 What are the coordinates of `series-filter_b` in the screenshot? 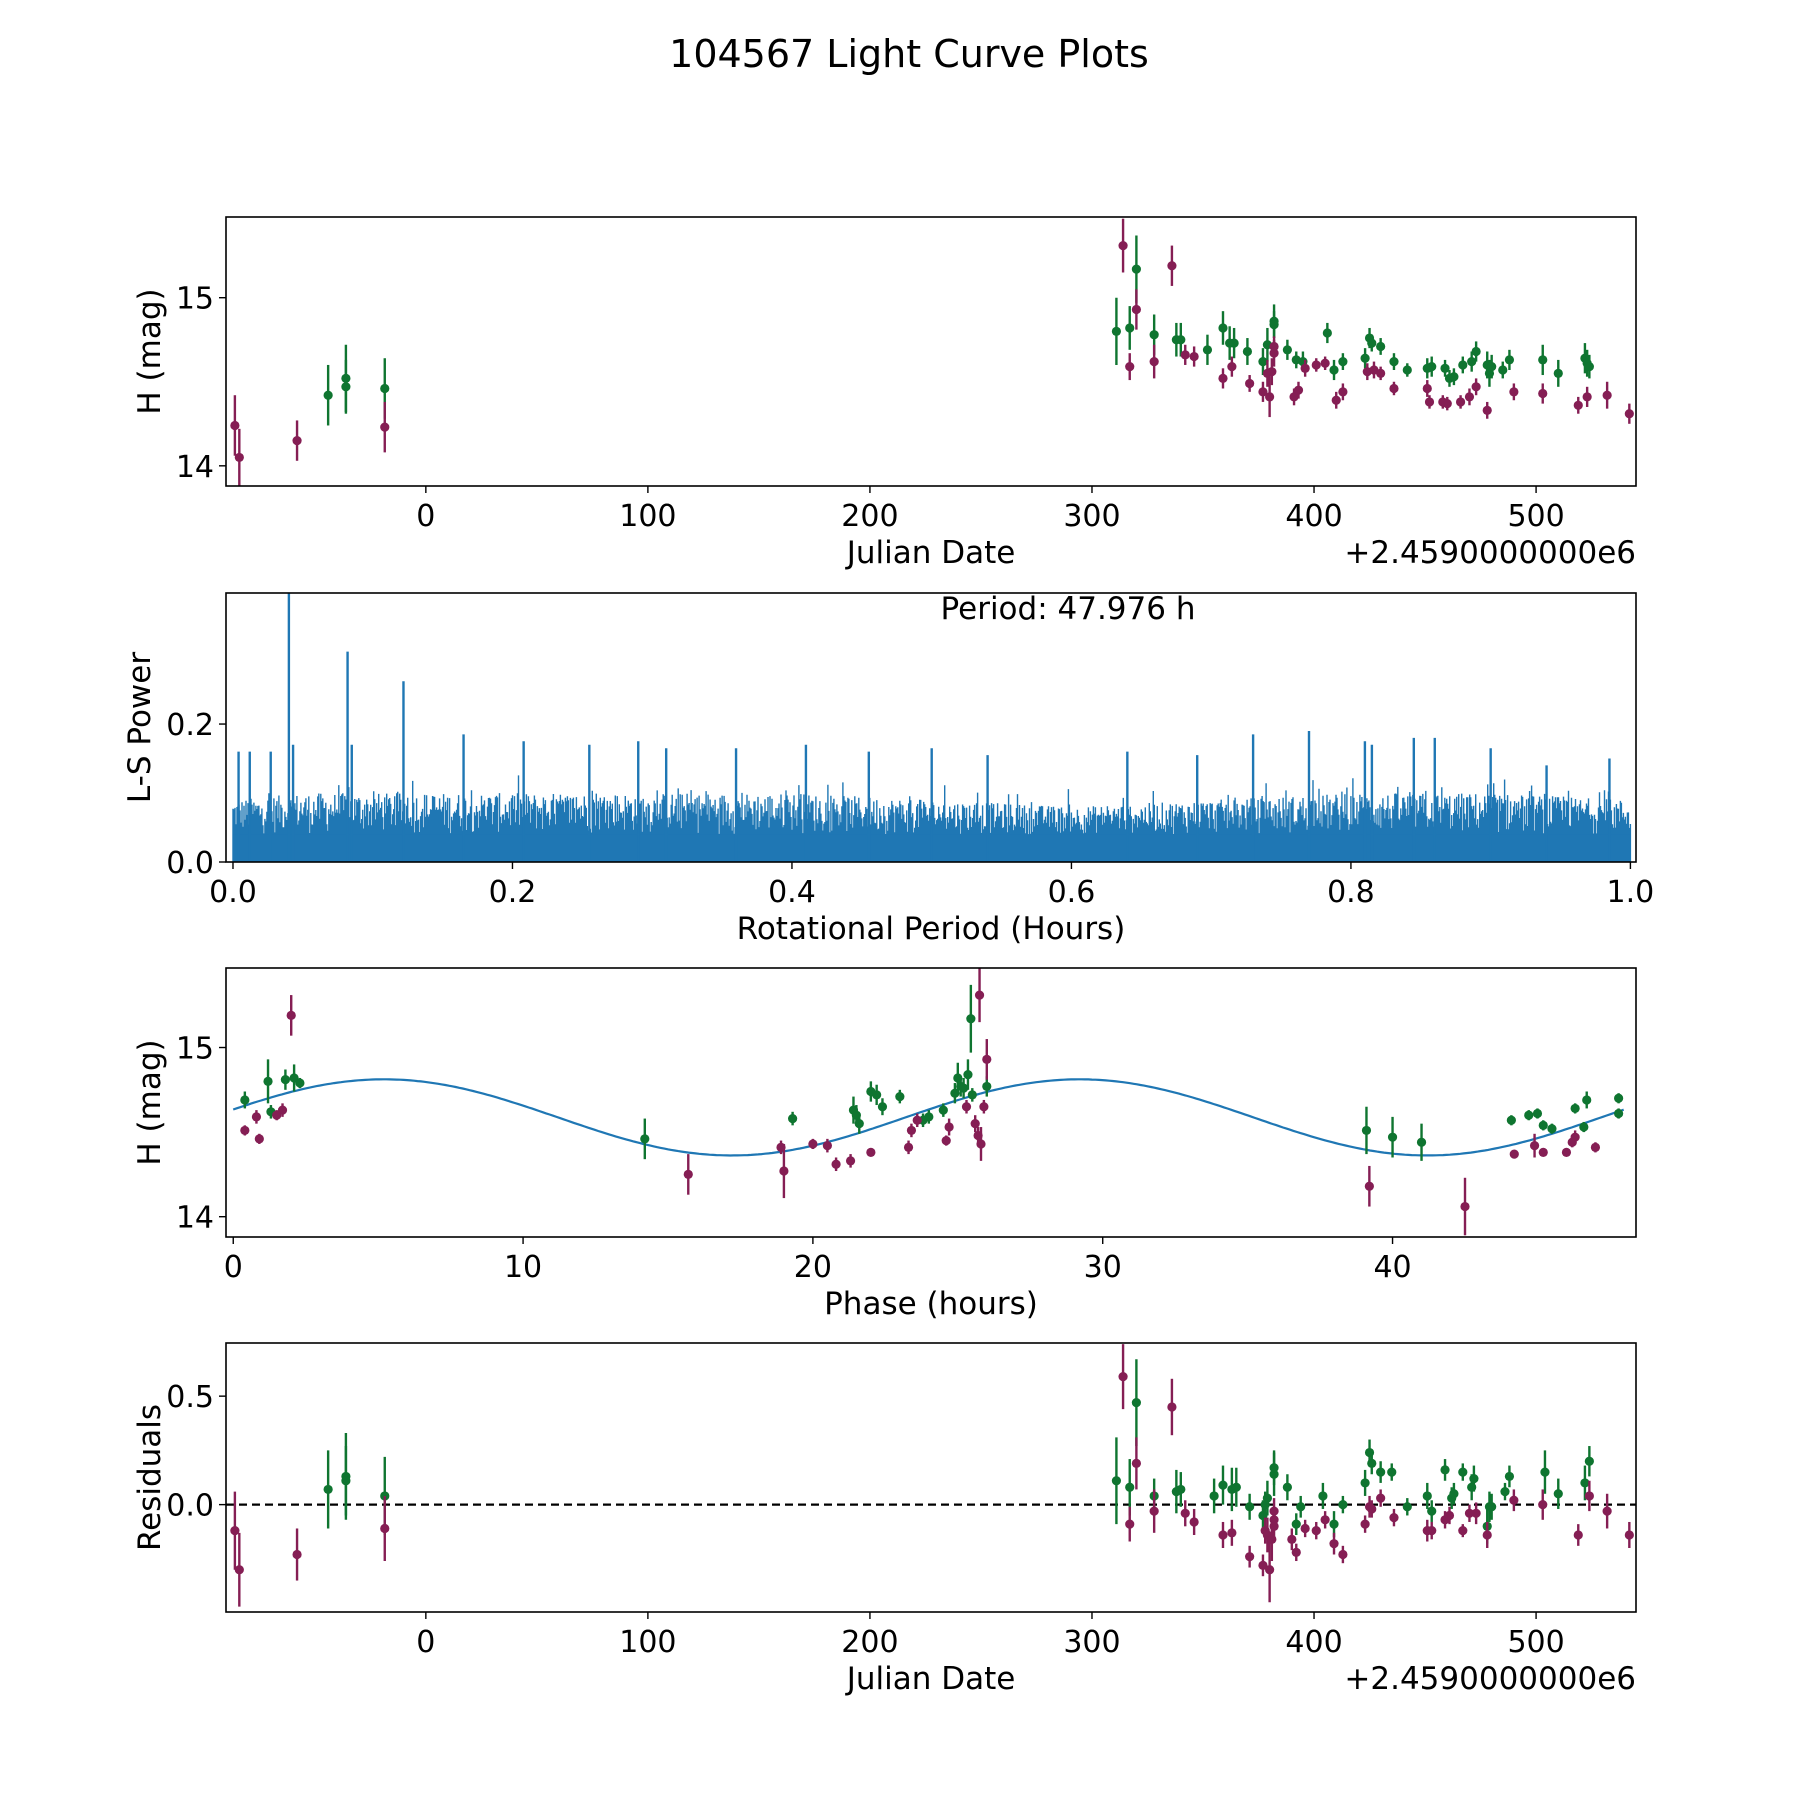 It's located at (932, 1475).